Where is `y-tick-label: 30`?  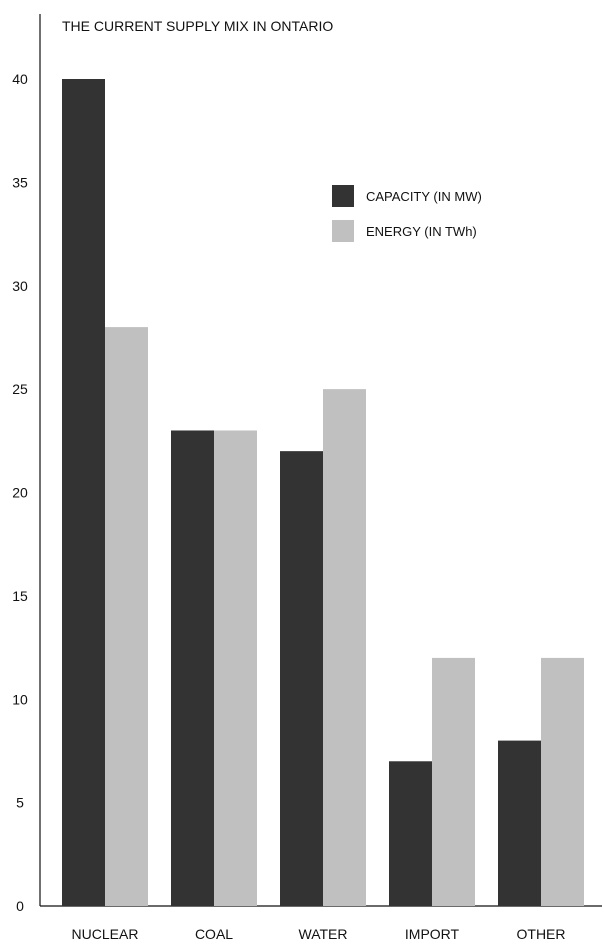 y-tick-label: 30 is located at coordinates (20, 286).